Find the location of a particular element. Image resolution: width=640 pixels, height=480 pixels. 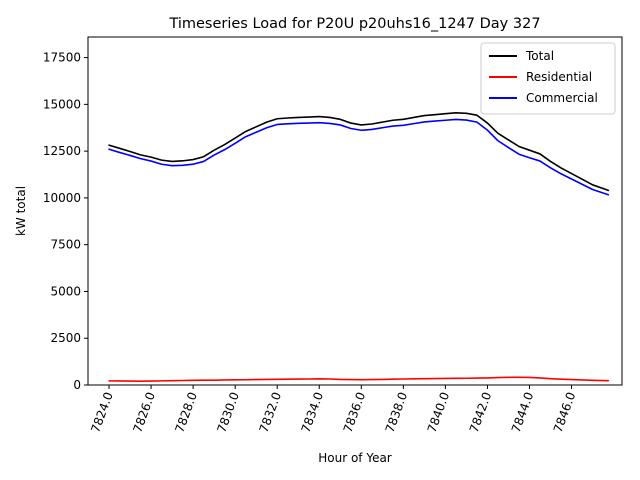

y-tick-label: 2500 is located at coordinates (65, 338).